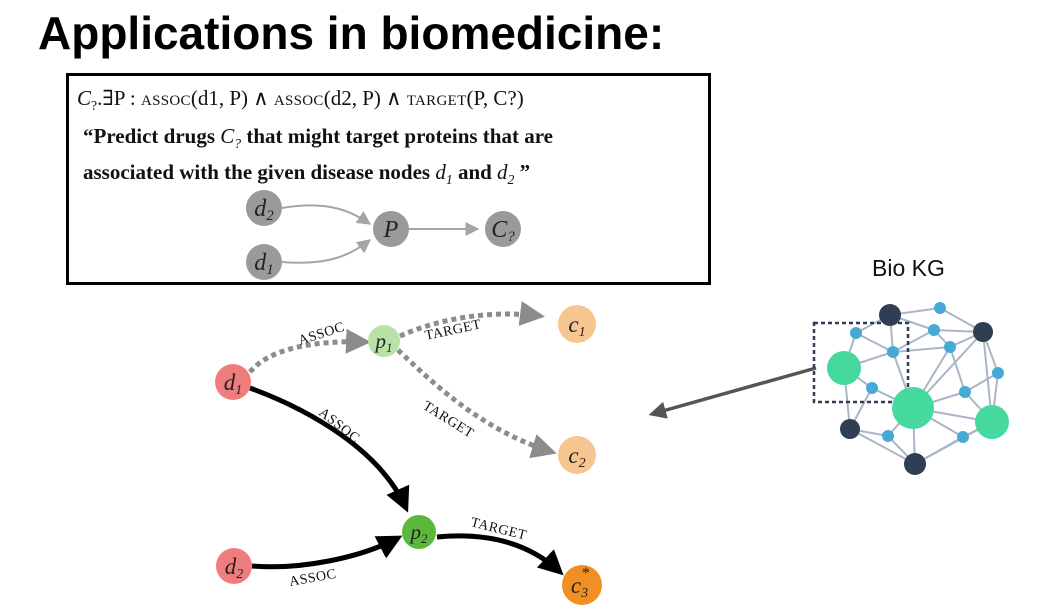 This screenshot has height=615, width=1054. I want to click on kg-link-arrow, so click(732, 392).